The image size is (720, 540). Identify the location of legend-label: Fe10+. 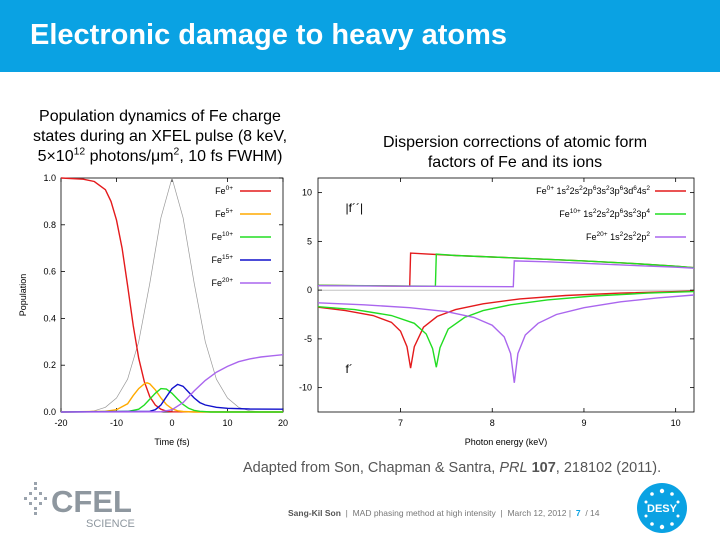
(222, 236).